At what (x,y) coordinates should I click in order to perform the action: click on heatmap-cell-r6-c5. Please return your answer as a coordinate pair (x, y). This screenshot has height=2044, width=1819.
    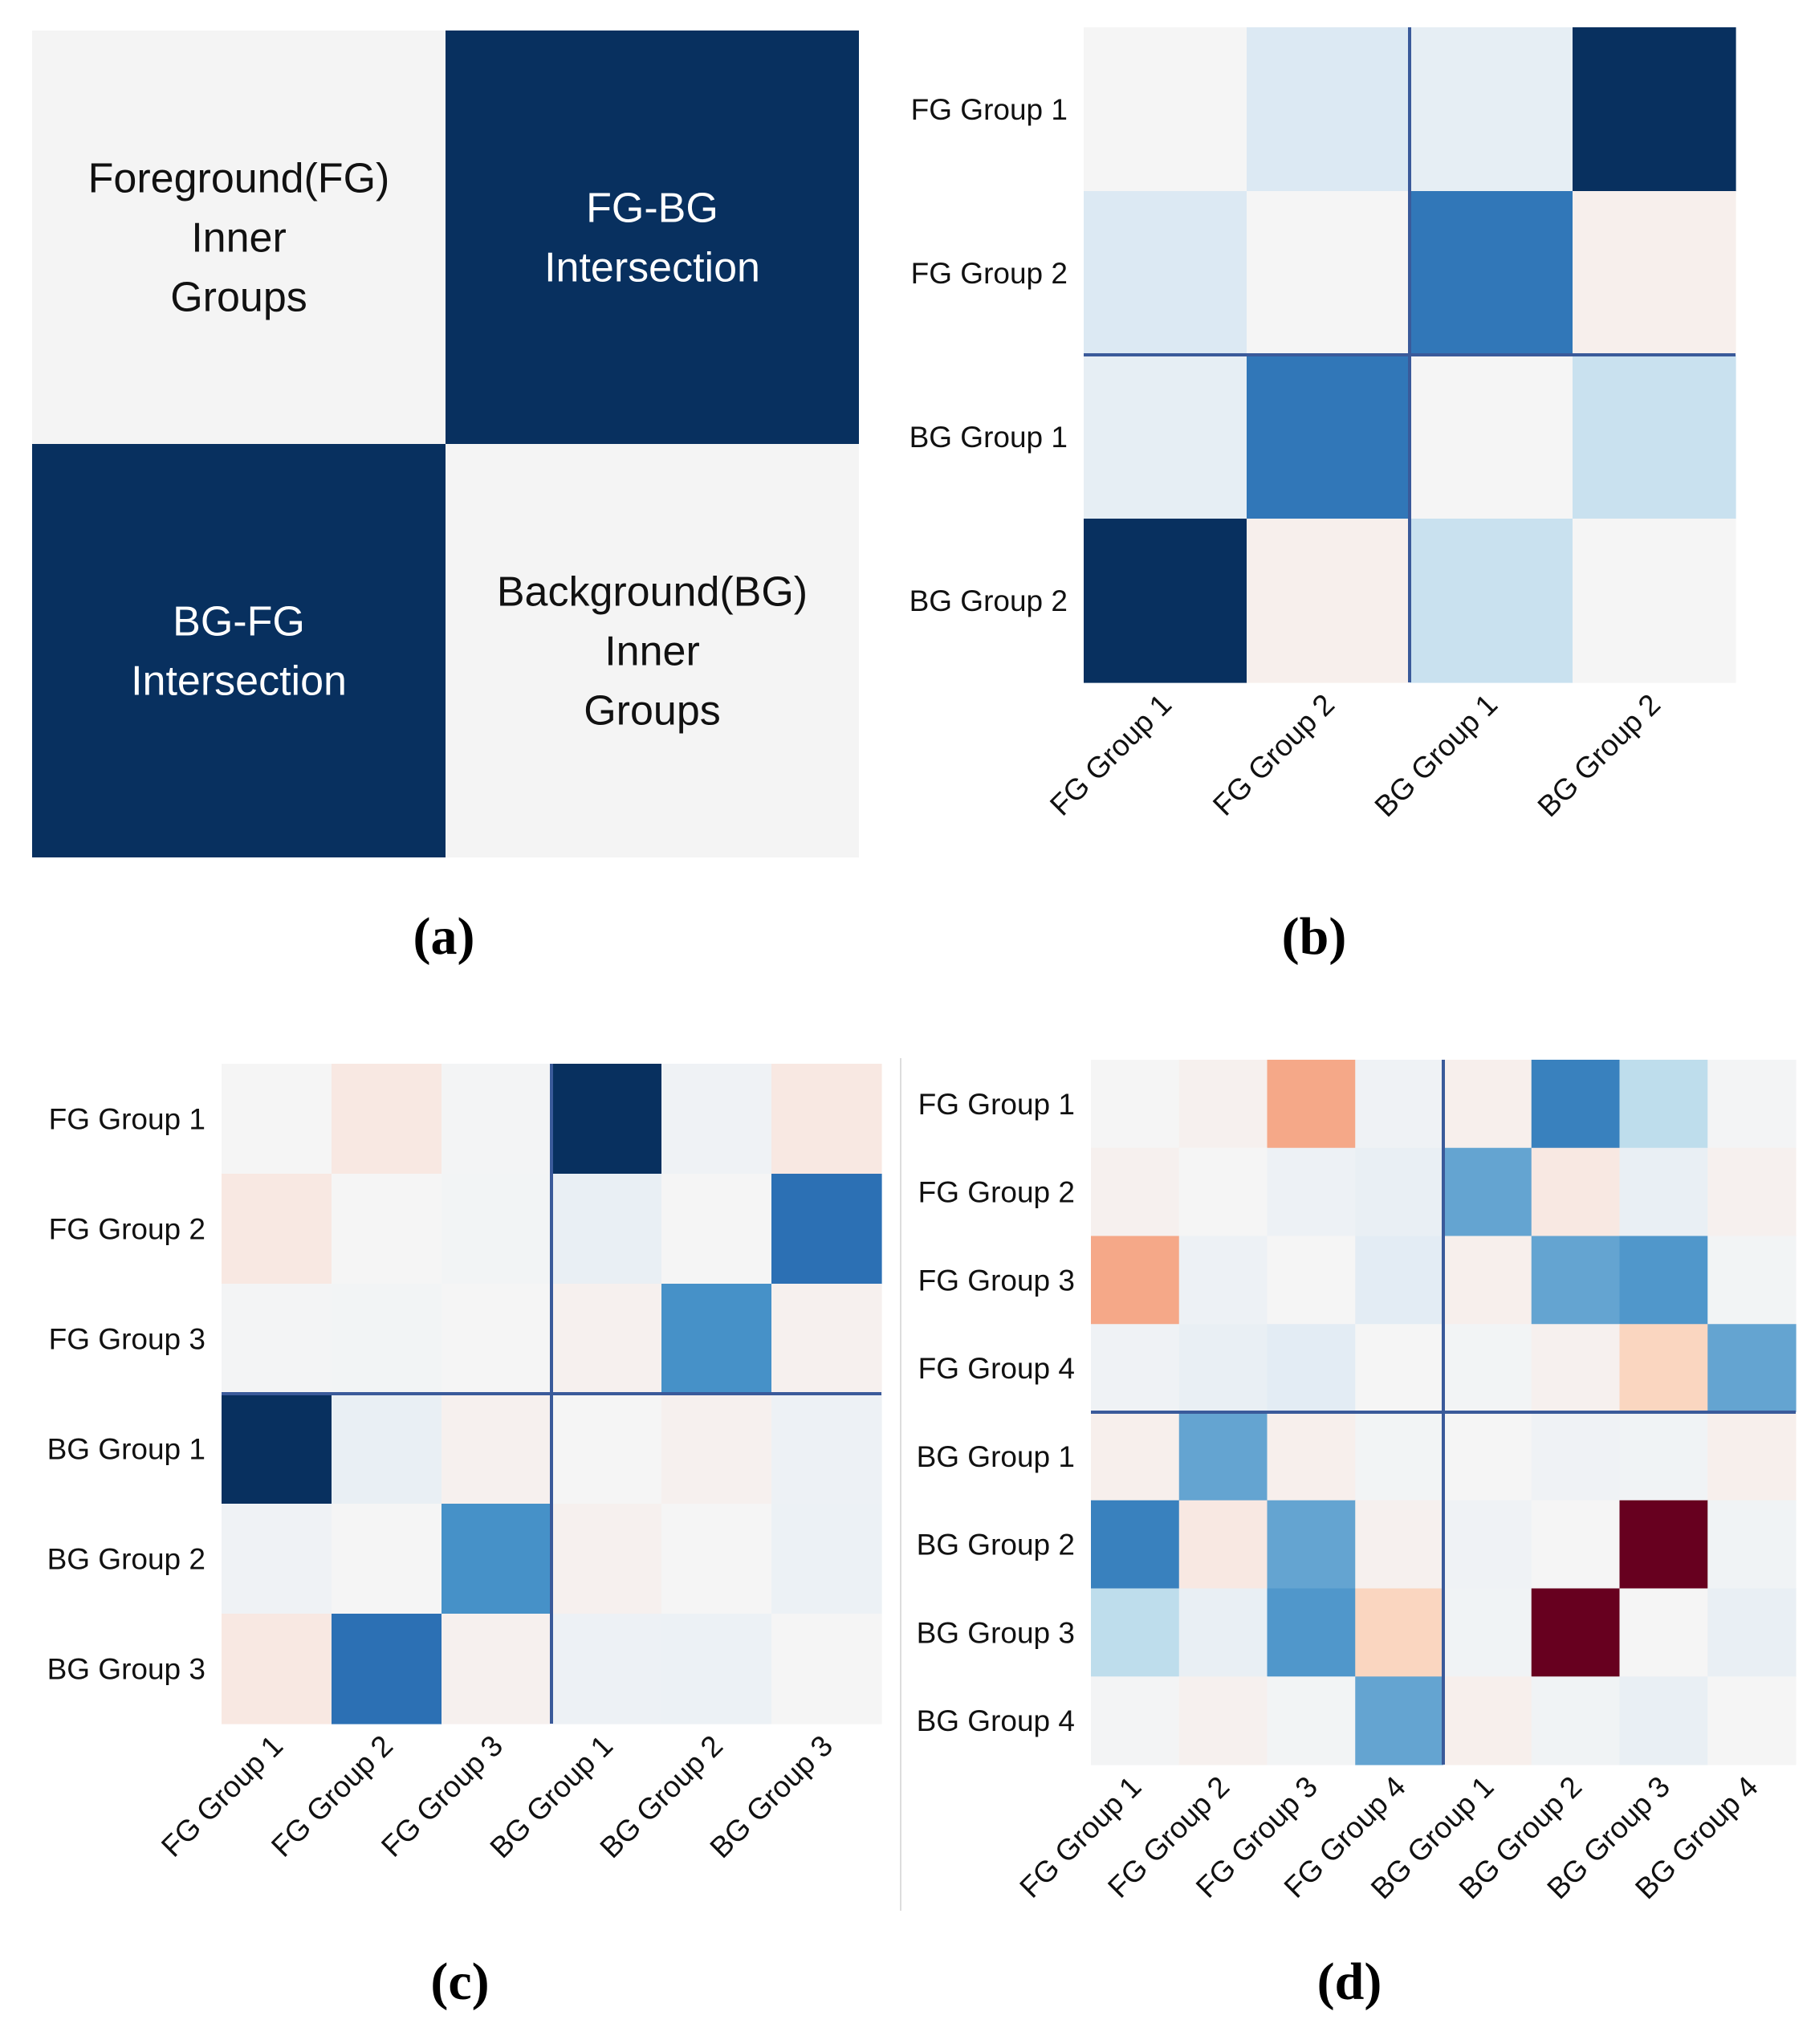
    Looking at the image, I should click on (1576, 1632).